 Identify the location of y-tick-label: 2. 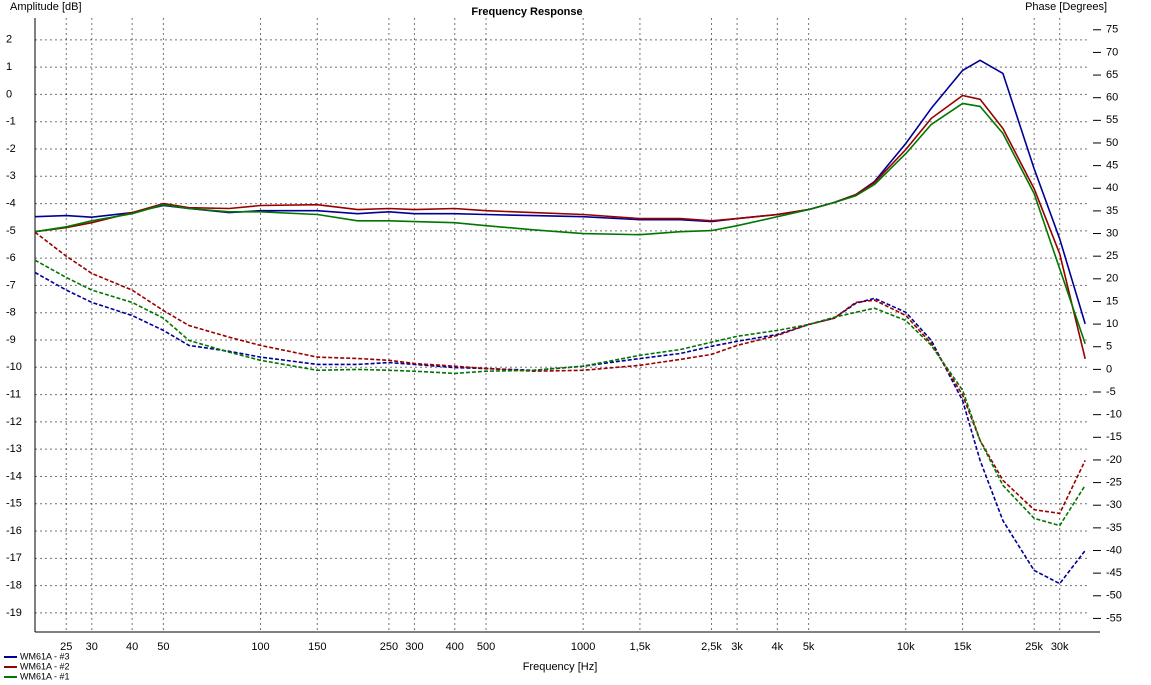
(9, 40).